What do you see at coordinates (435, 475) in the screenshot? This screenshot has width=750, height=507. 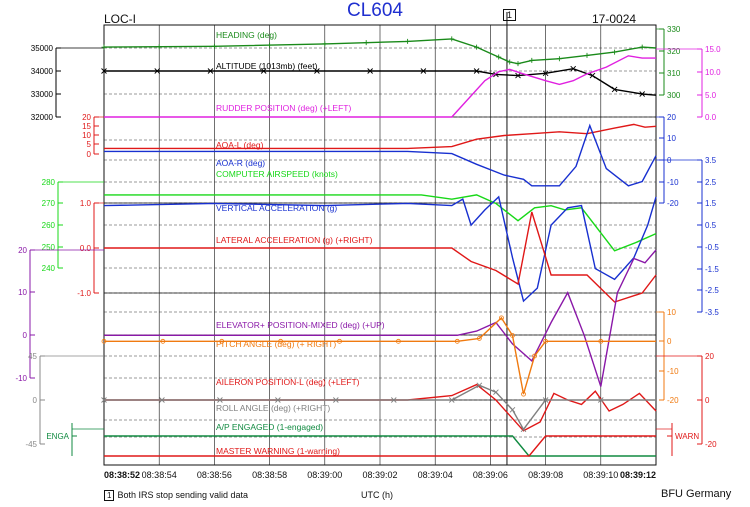 I see `x-tick-label: 08:39:04` at bounding box center [435, 475].